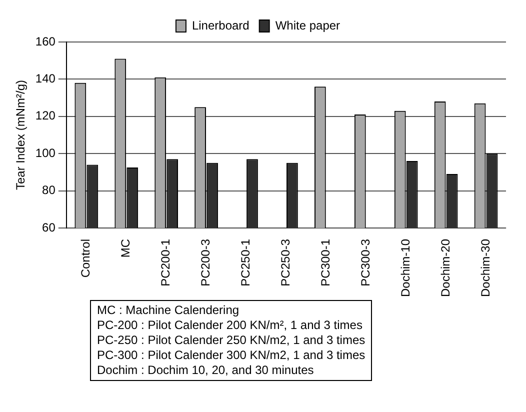  I want to click on x-tick-label: Control, so click(85, 258).